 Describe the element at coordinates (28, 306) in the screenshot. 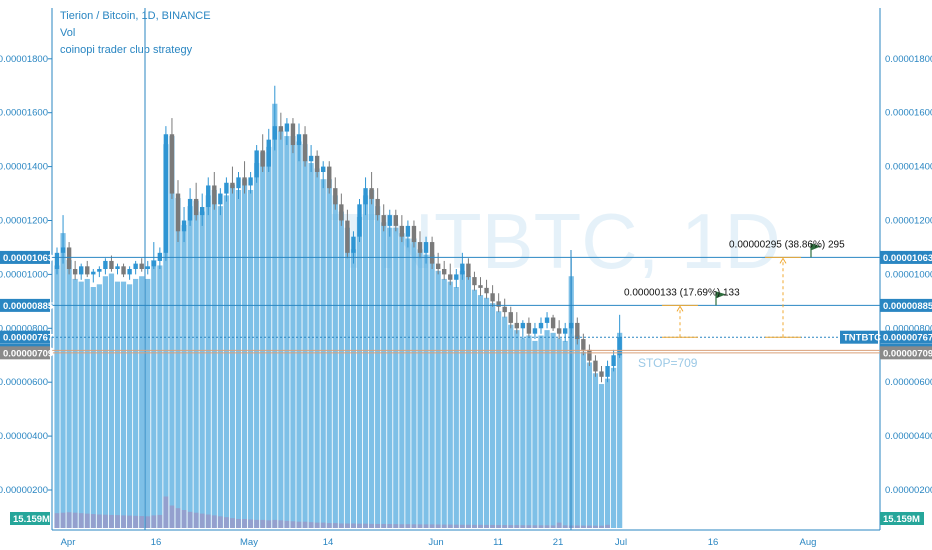

I see `price-tag-left-text: 0.00000885` at that location.